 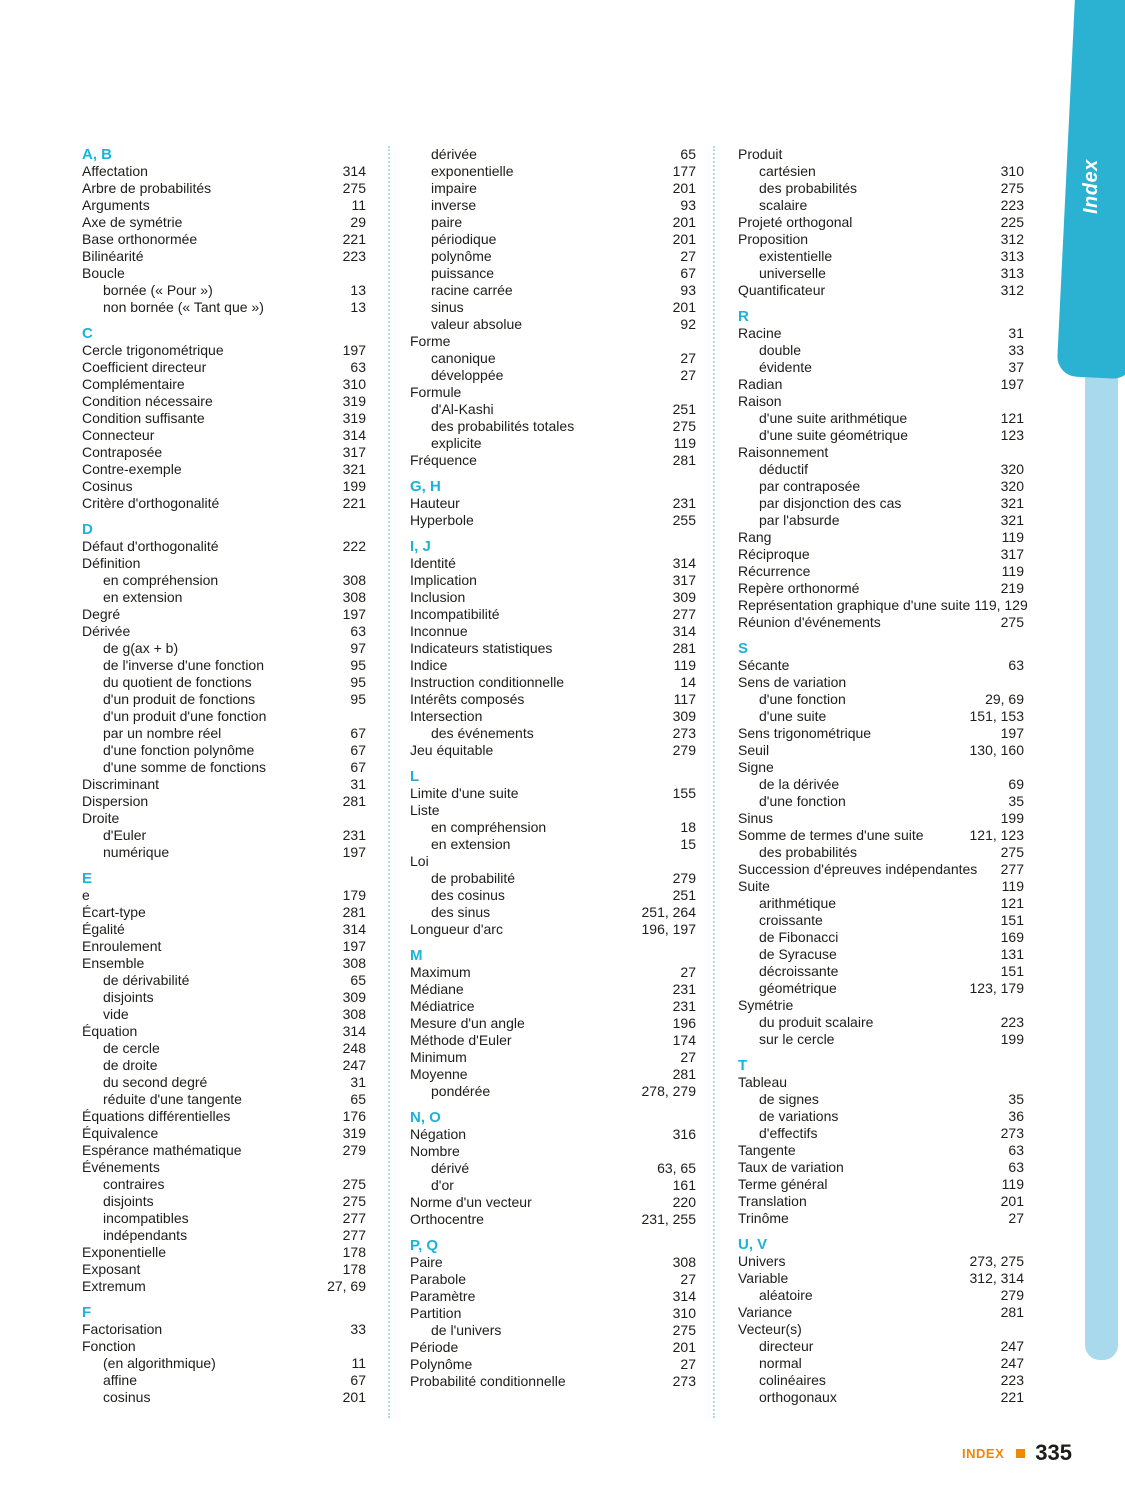 What do you see at coordinates (224, 1133) in the screenshot?
I see `index-entry: Équivalence 319` at bounding box center [224, 1133].